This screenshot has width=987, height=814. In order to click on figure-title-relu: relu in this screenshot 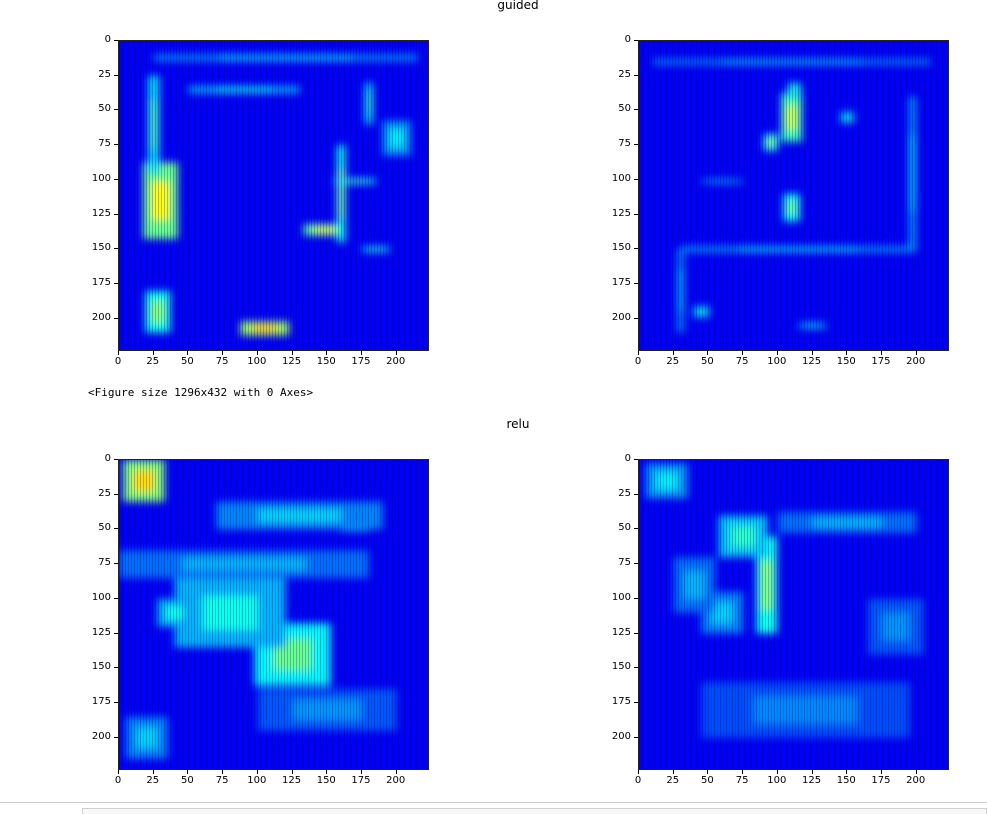, I will do `click(518, 424)`.